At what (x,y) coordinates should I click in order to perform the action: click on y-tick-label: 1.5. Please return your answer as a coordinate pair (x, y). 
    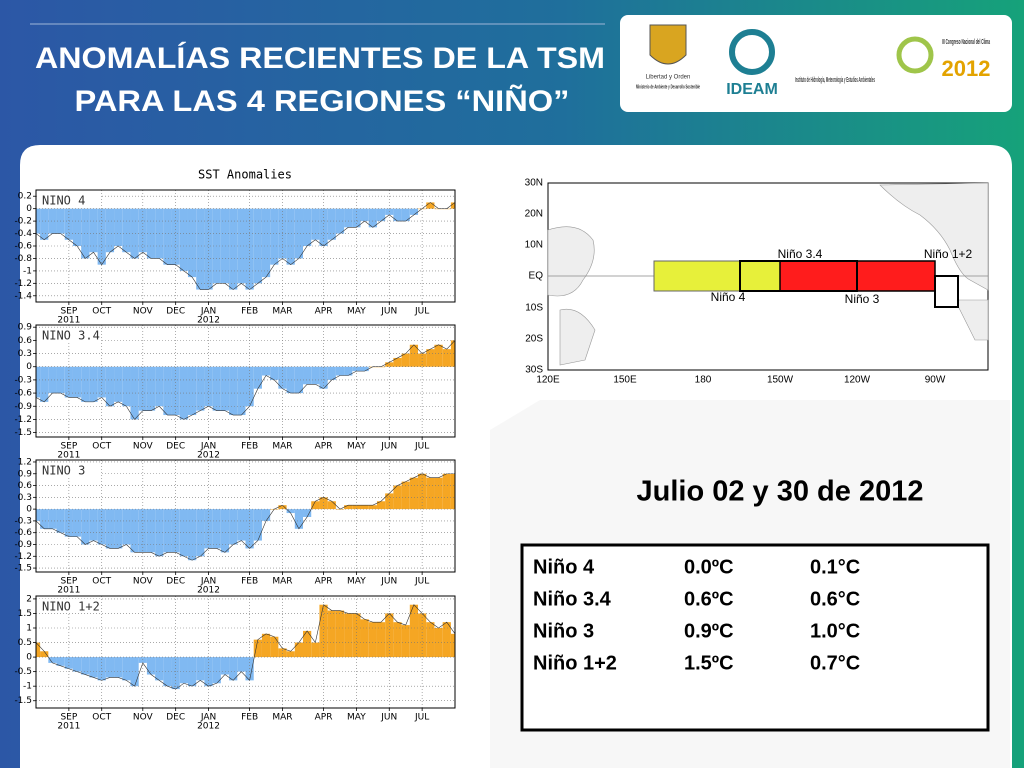
    Looking at the image, I should click on (25, 614).